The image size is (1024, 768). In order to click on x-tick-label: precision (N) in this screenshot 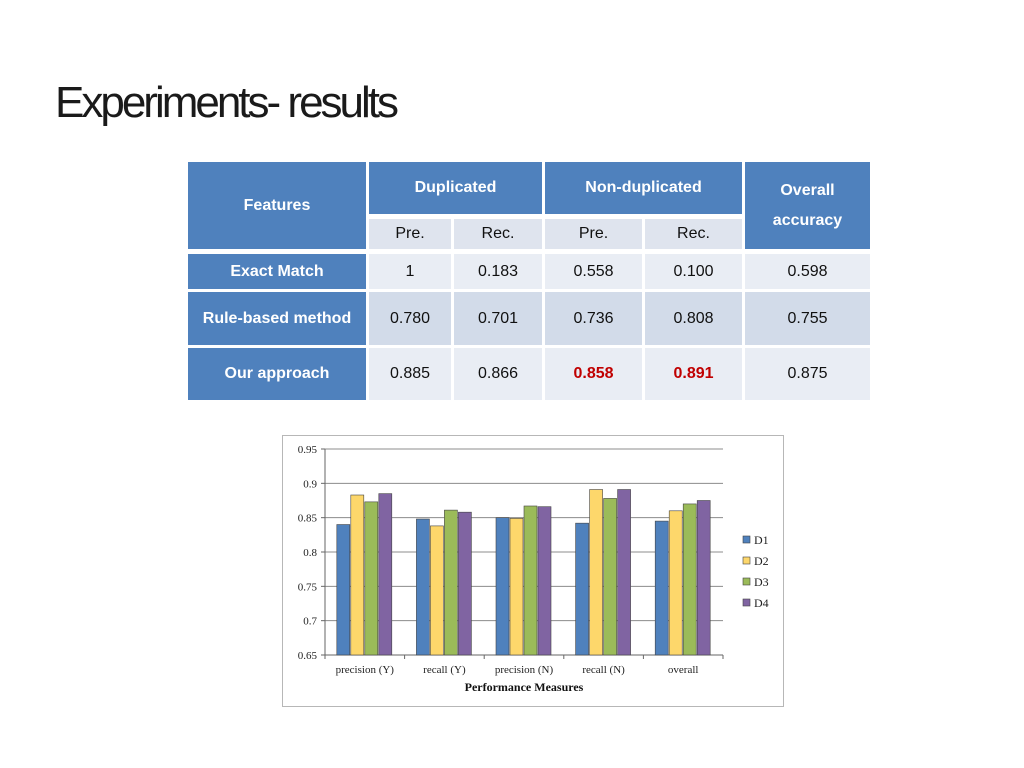, I will do `click(524, 670)`.